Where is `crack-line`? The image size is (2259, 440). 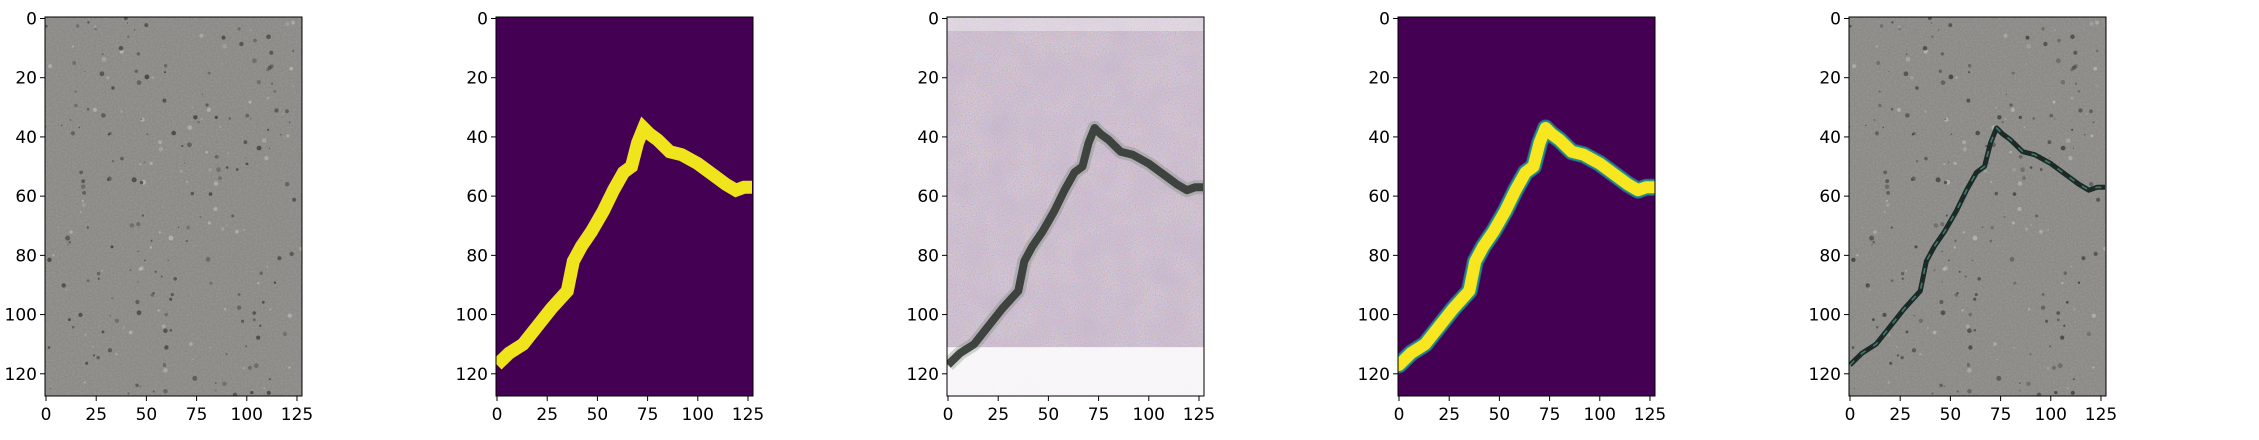
crack-line is located at coordinates (1075, 246).